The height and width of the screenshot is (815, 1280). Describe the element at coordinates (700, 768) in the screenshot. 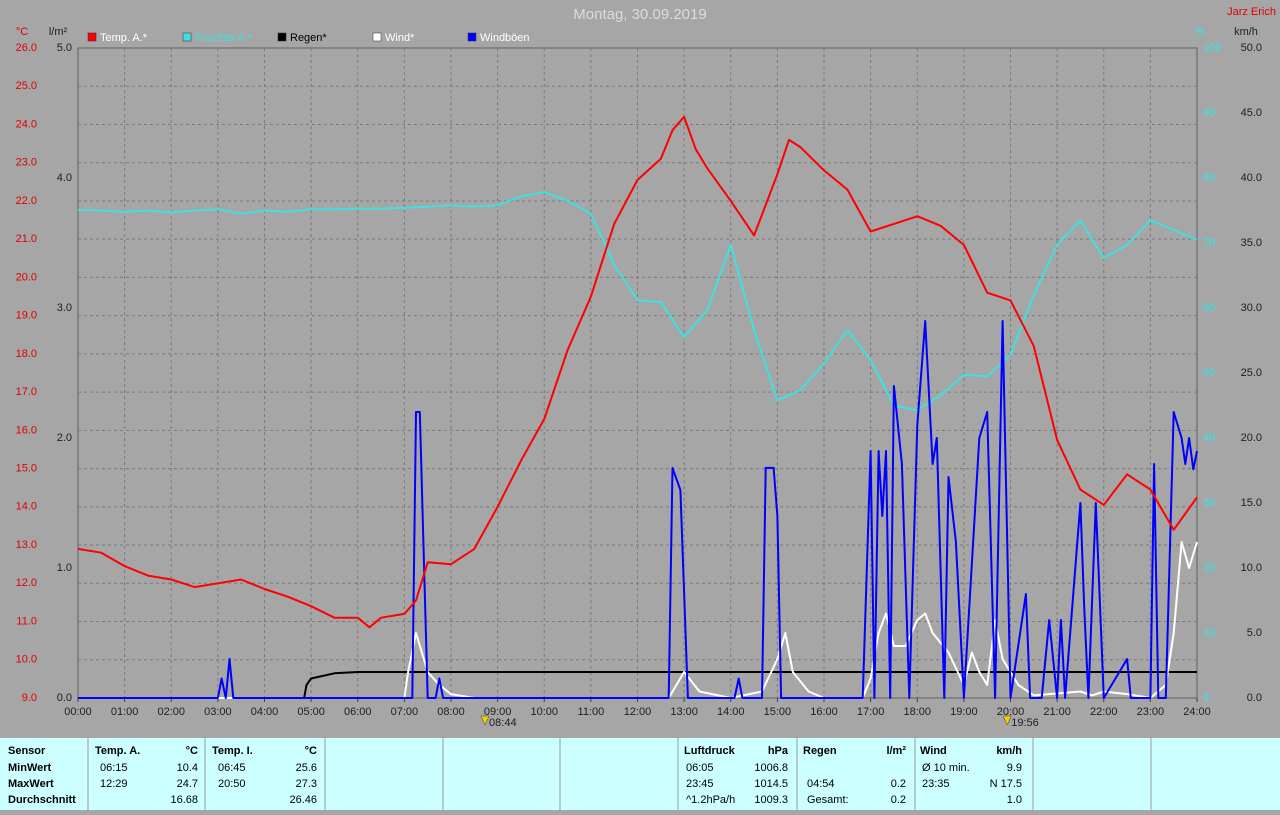

I see `table-cell: 06:05` at that location.